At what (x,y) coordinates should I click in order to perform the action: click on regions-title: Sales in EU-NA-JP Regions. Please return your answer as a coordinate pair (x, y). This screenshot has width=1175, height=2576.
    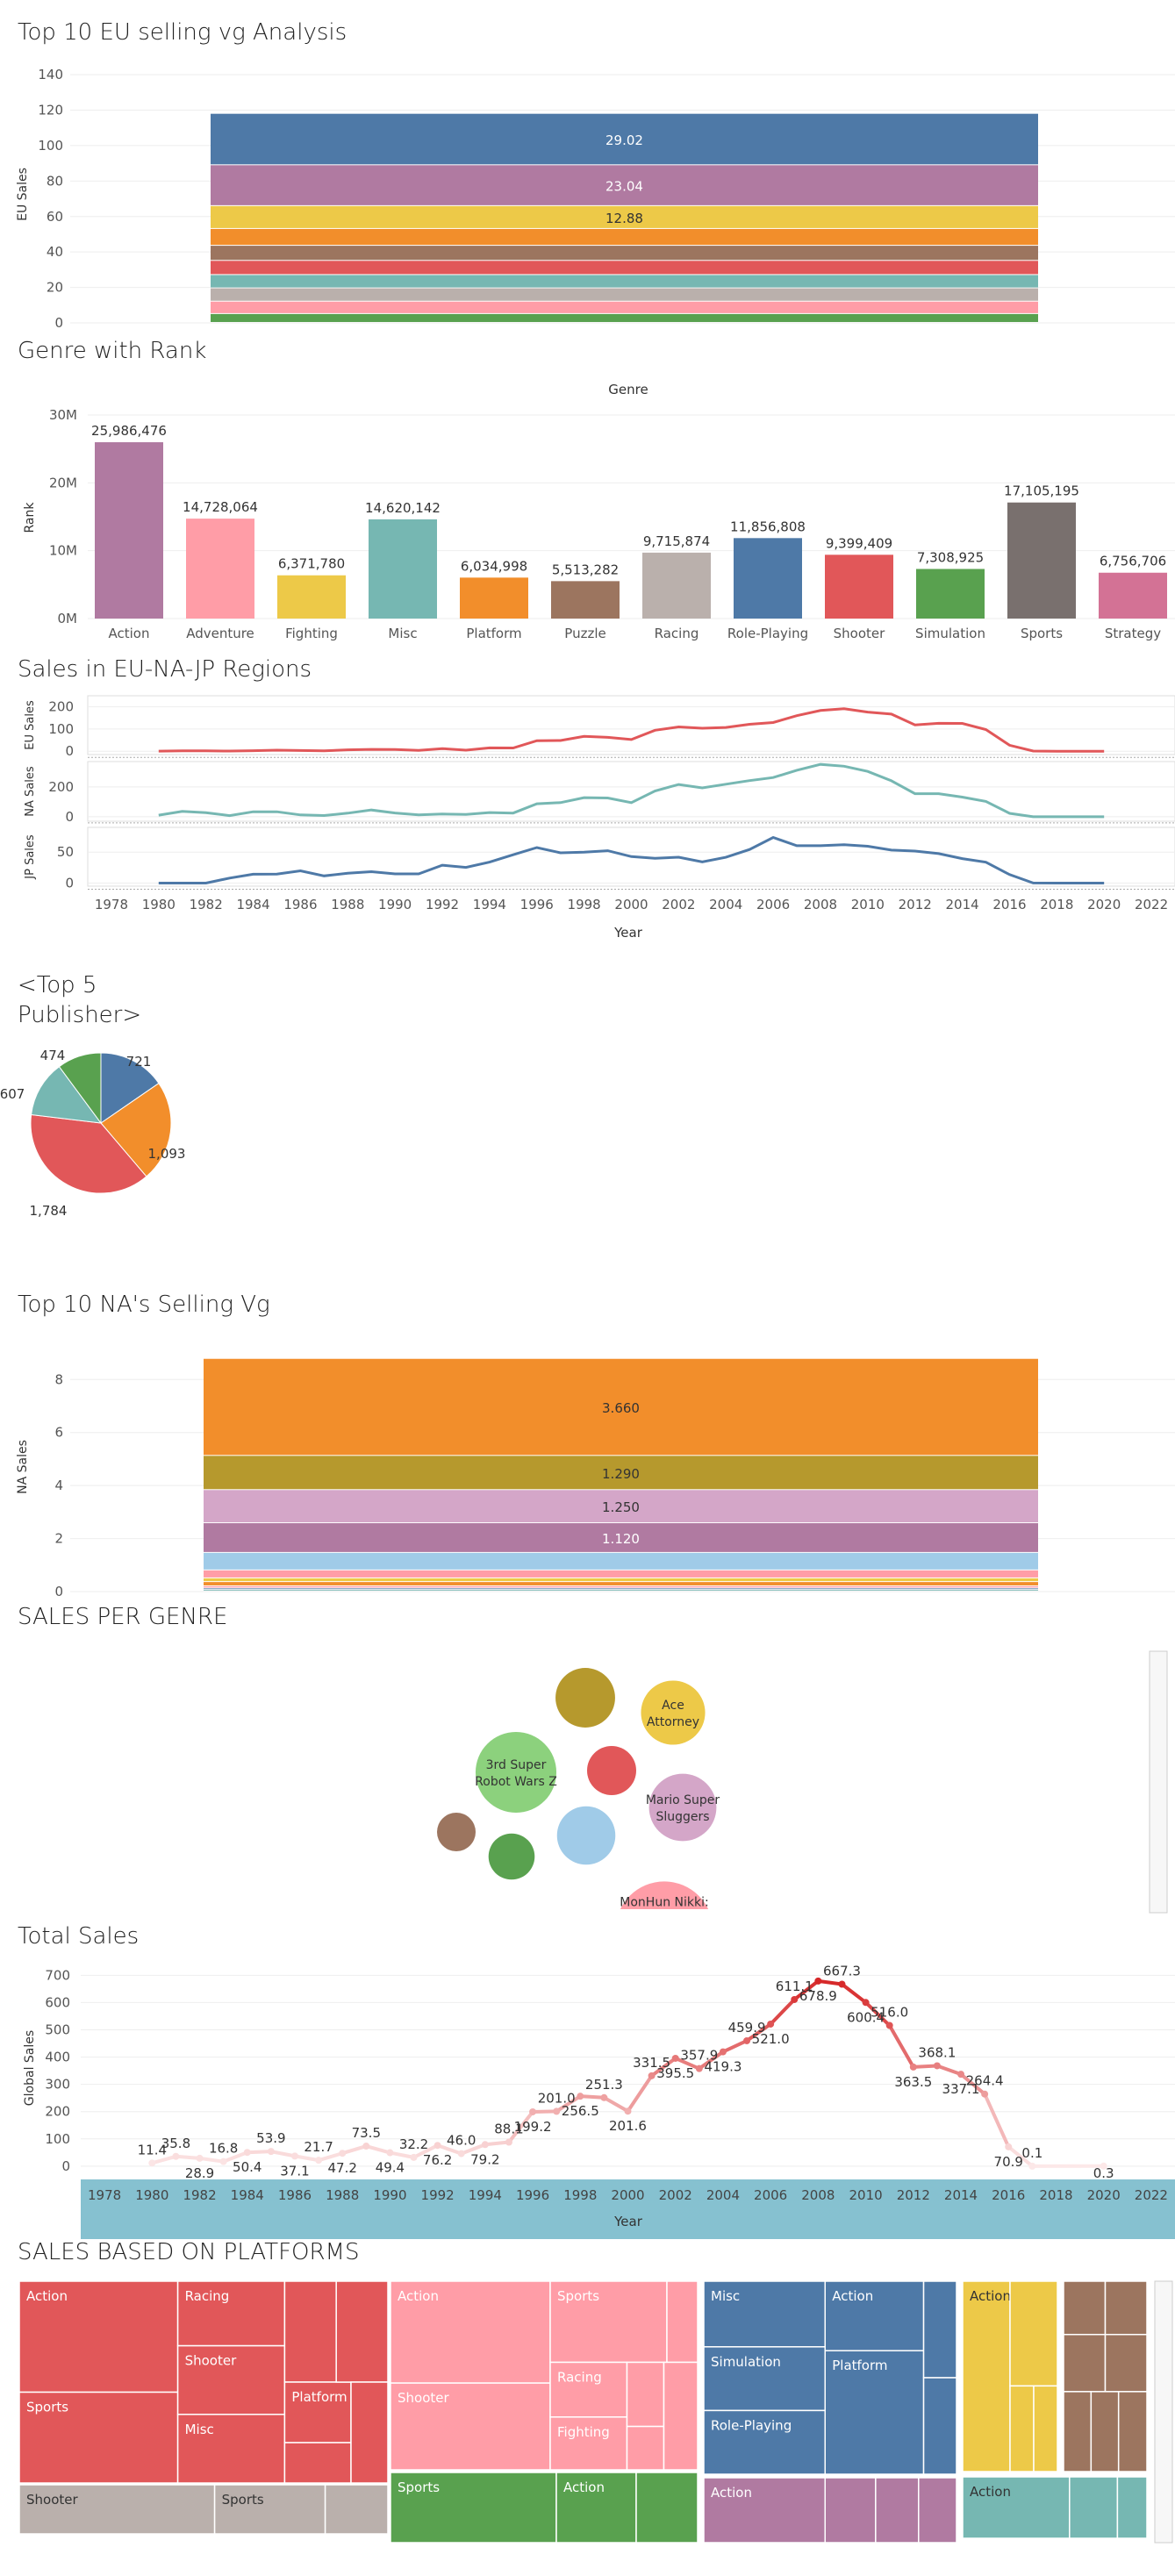
    Looking at the image, I should click on (165, 669).